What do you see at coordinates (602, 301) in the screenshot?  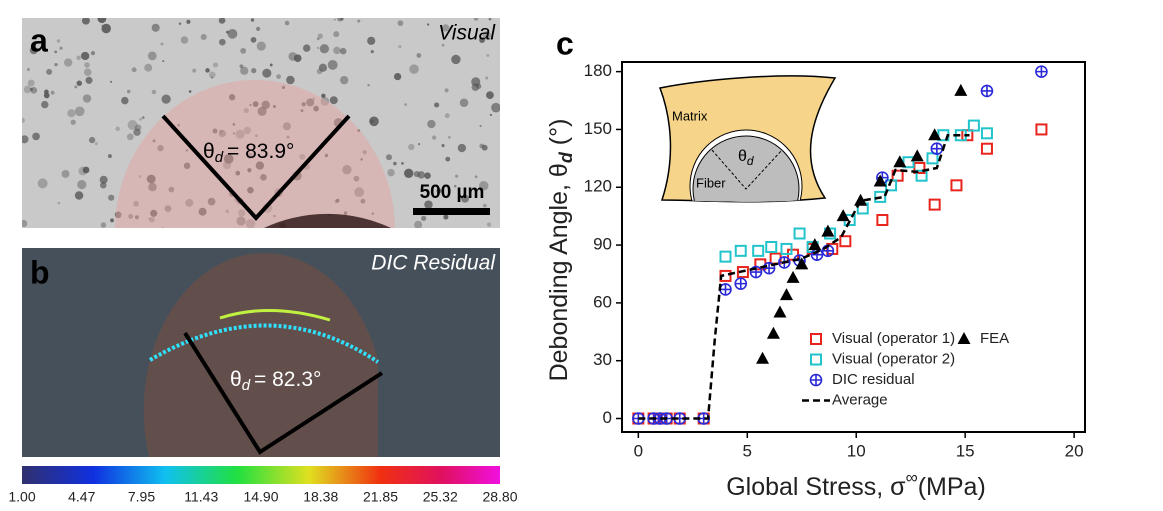 I see `y-tick-label: 60` at bounding box center [602, 301].